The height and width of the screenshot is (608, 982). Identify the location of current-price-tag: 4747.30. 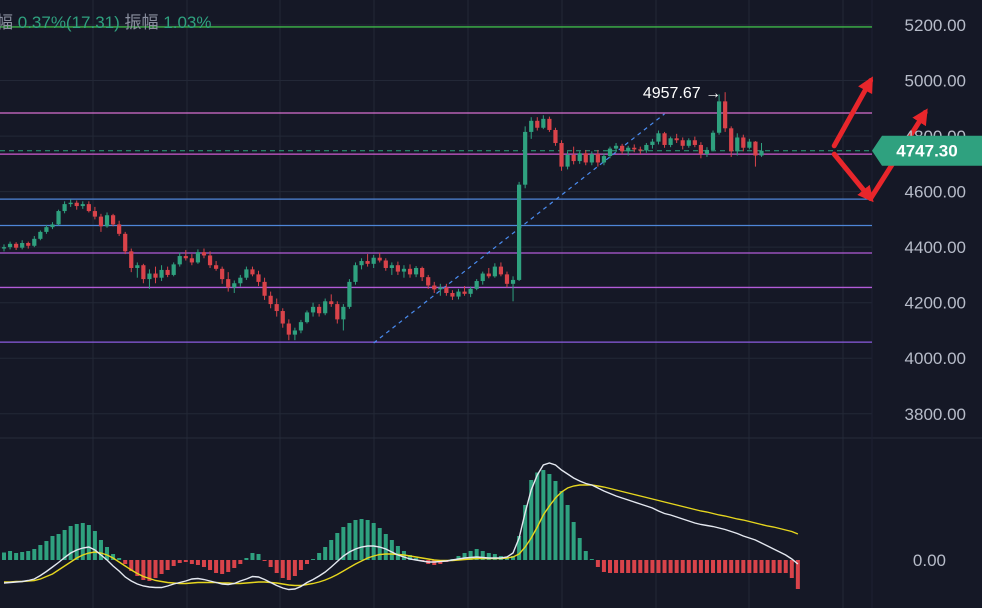
(927, 150).